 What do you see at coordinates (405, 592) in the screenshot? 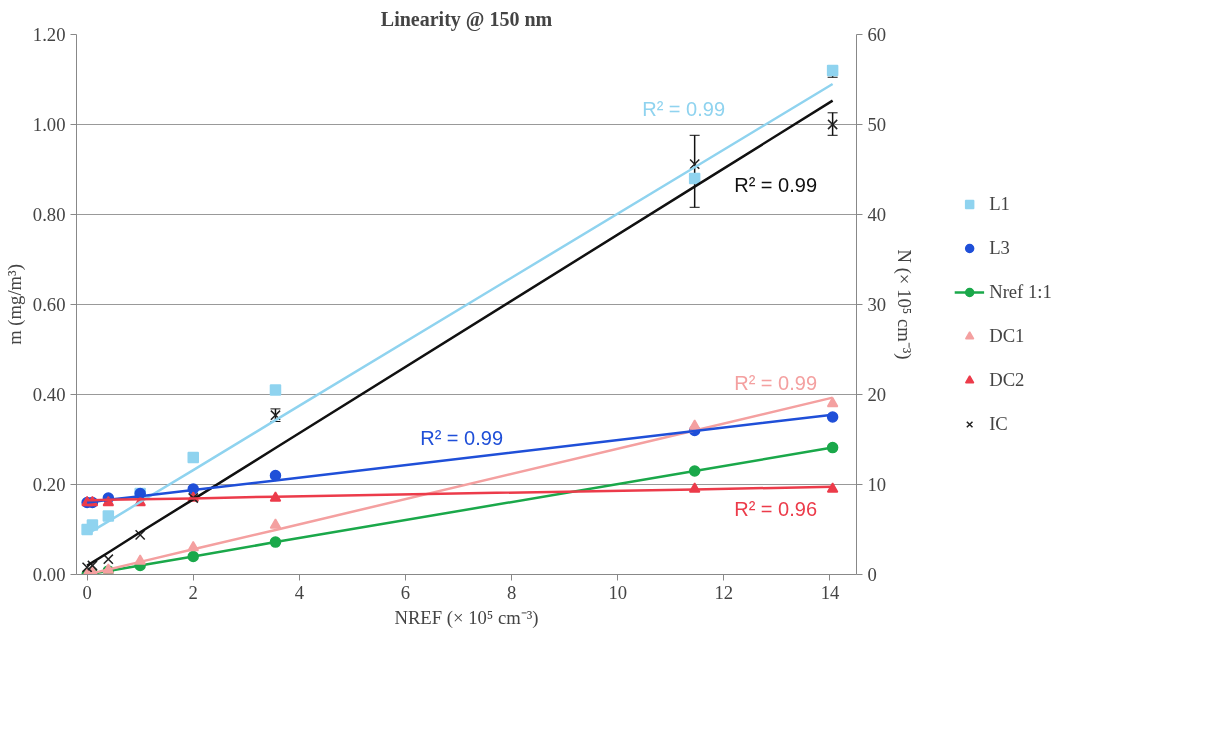
I see `x-tick-label: 6` at bounding box center [405, 592].